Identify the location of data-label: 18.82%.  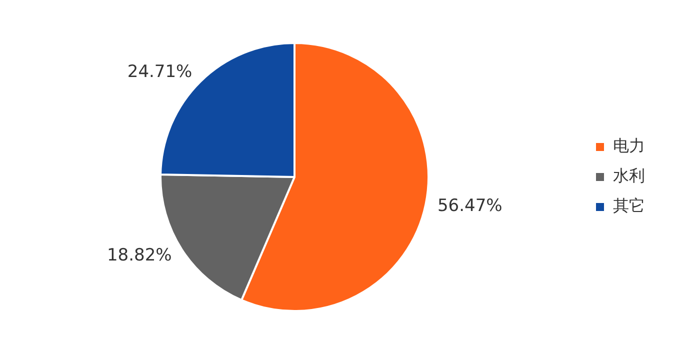
(139, 256).